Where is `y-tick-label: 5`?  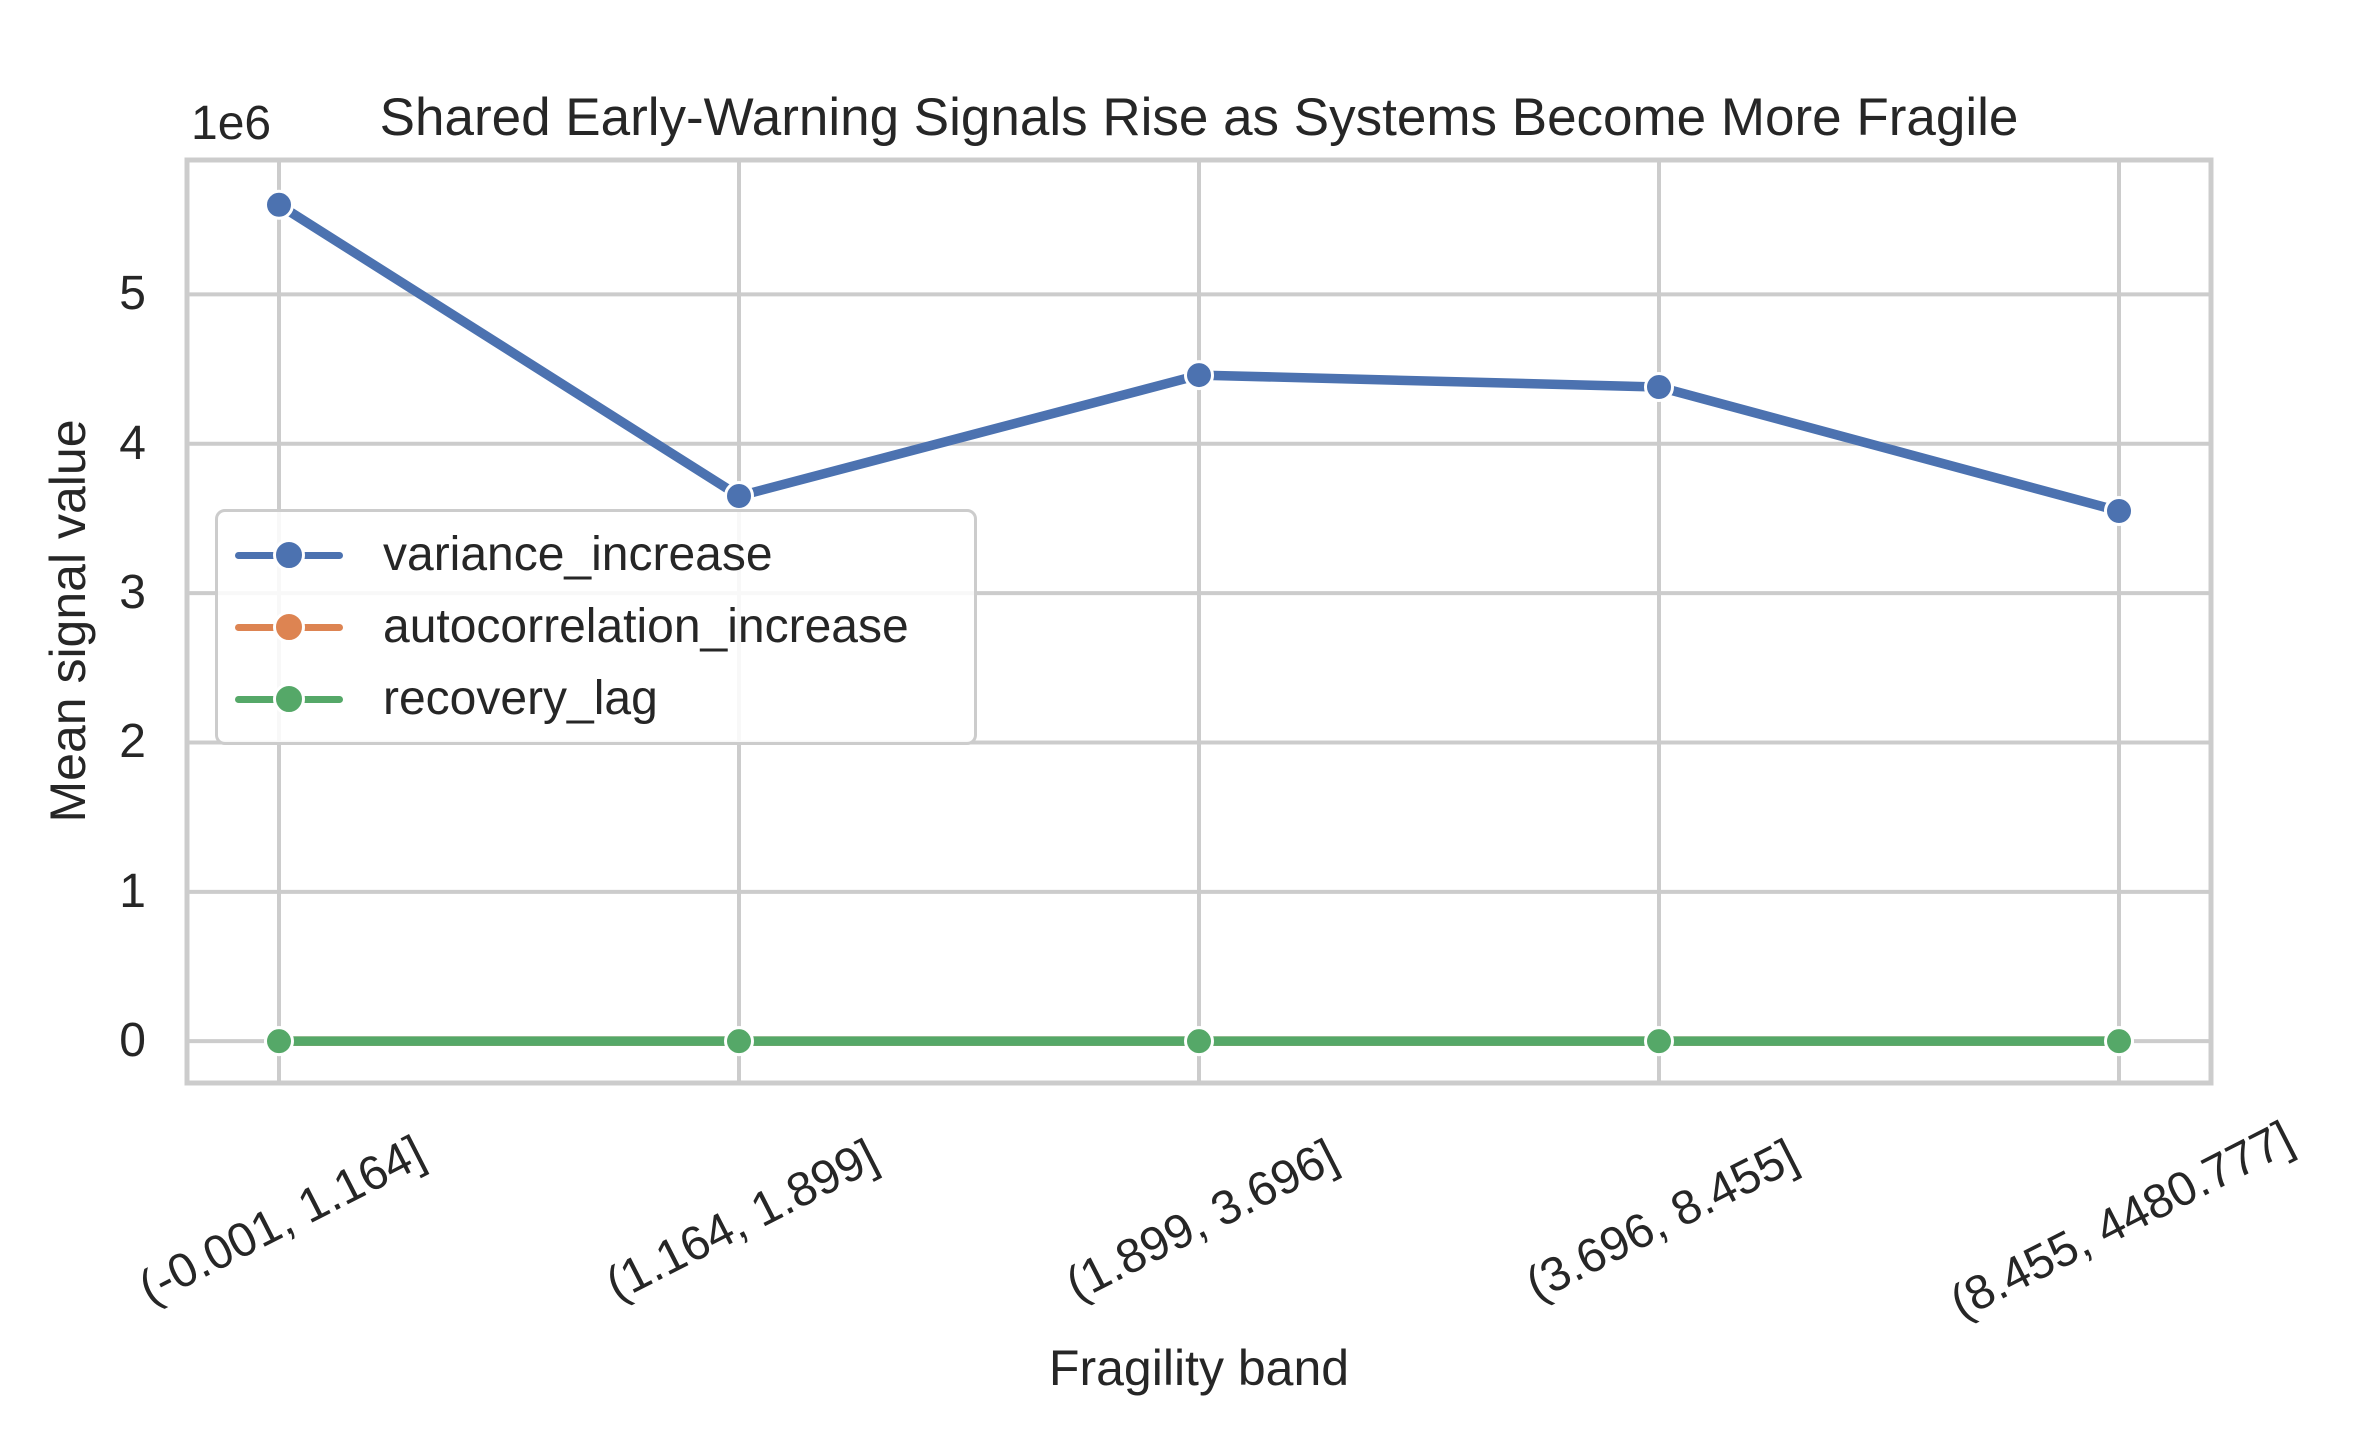 y-tick-label: 5 is located at coordinates (132, 294).